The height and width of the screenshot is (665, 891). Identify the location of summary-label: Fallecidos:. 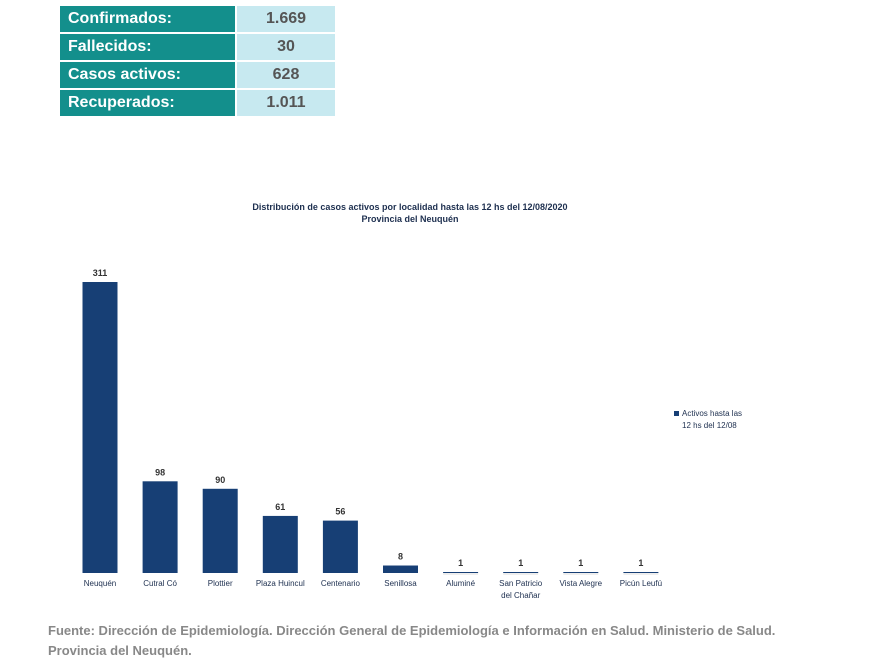
(147, 47).